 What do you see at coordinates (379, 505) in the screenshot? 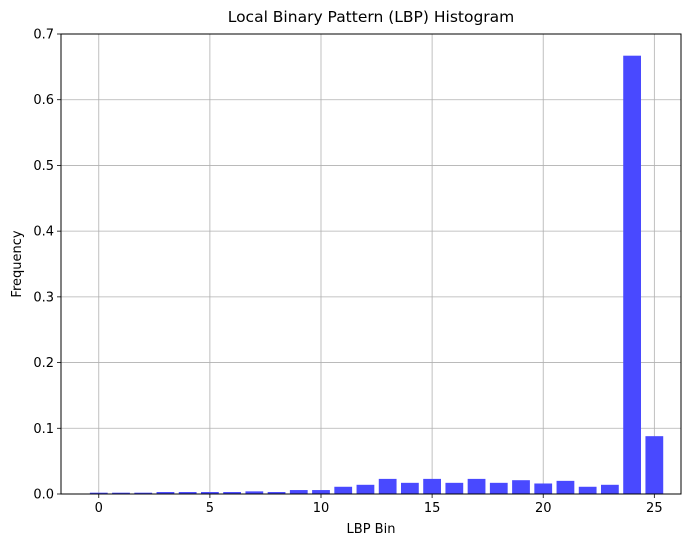
I see `x-axis-ticks: 0 5 10 15 20 25` at bounding box center [379, 505].